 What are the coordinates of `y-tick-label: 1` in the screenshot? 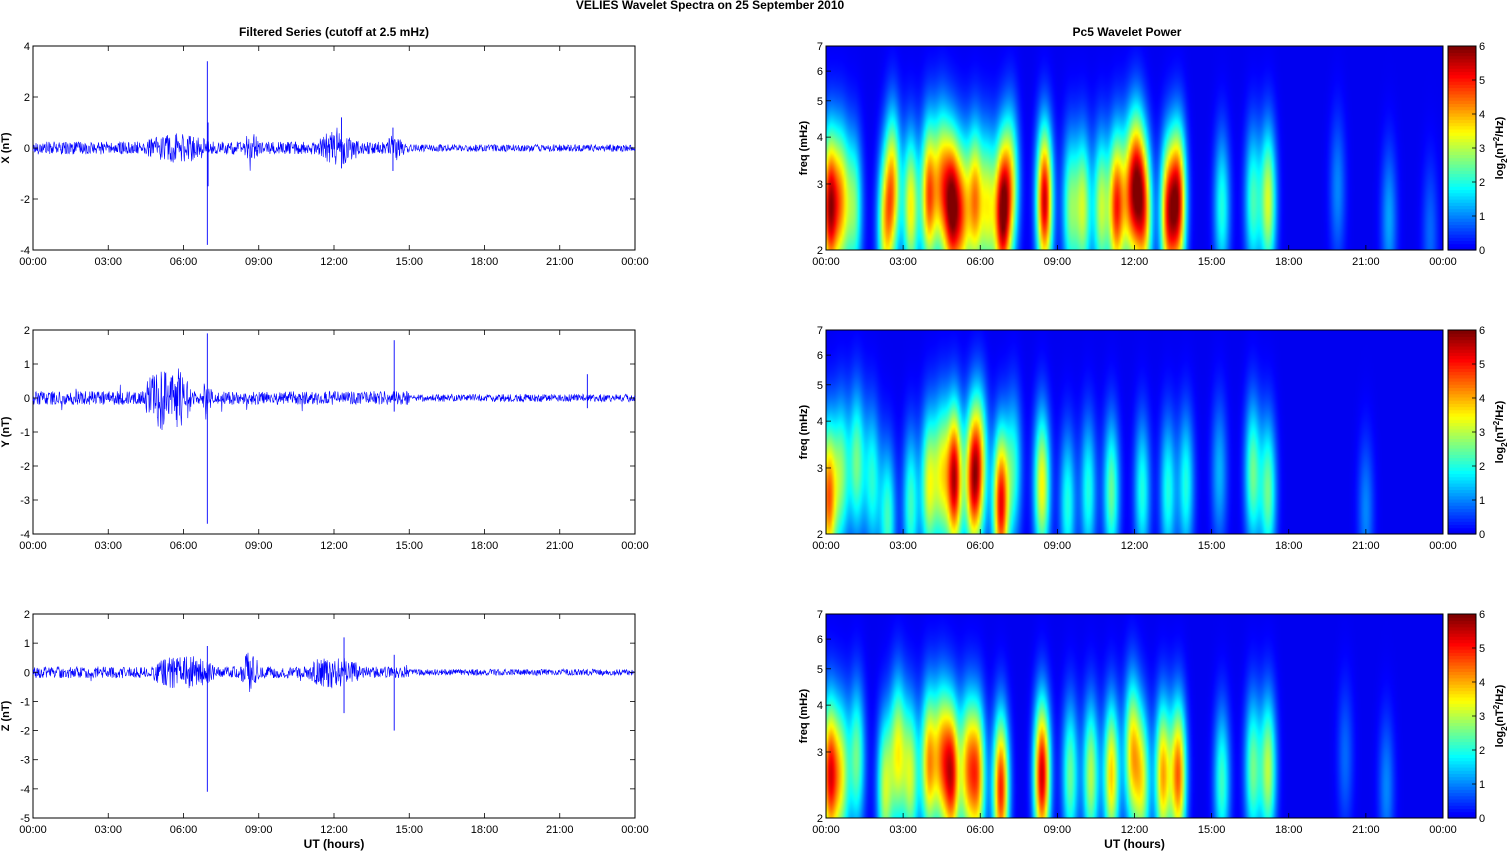 It's located at (27, 365).